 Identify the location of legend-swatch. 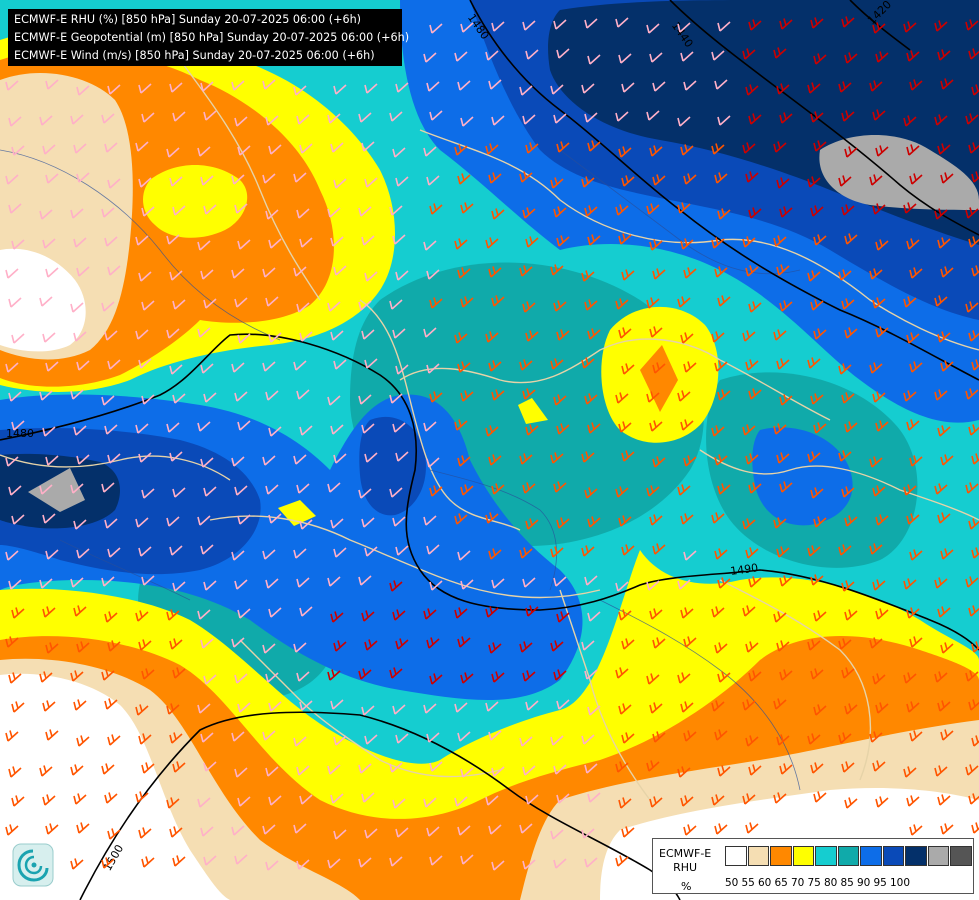
(871, 856).